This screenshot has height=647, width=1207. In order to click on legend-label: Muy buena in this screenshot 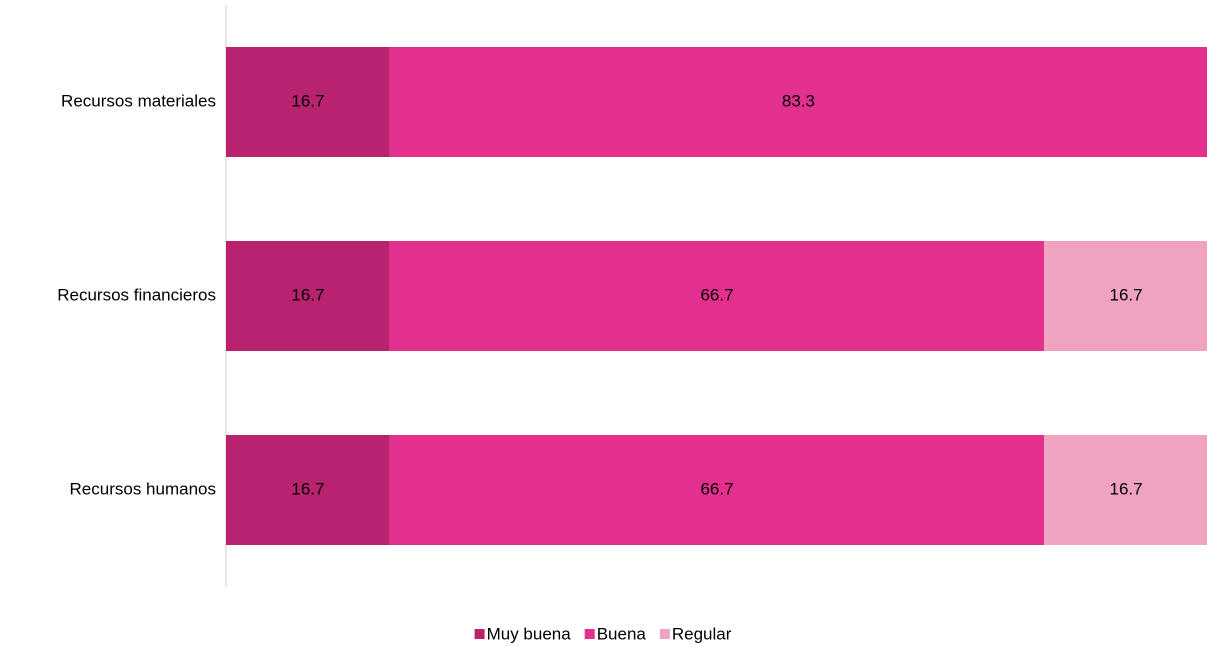, I will do `click(529, 633)`.